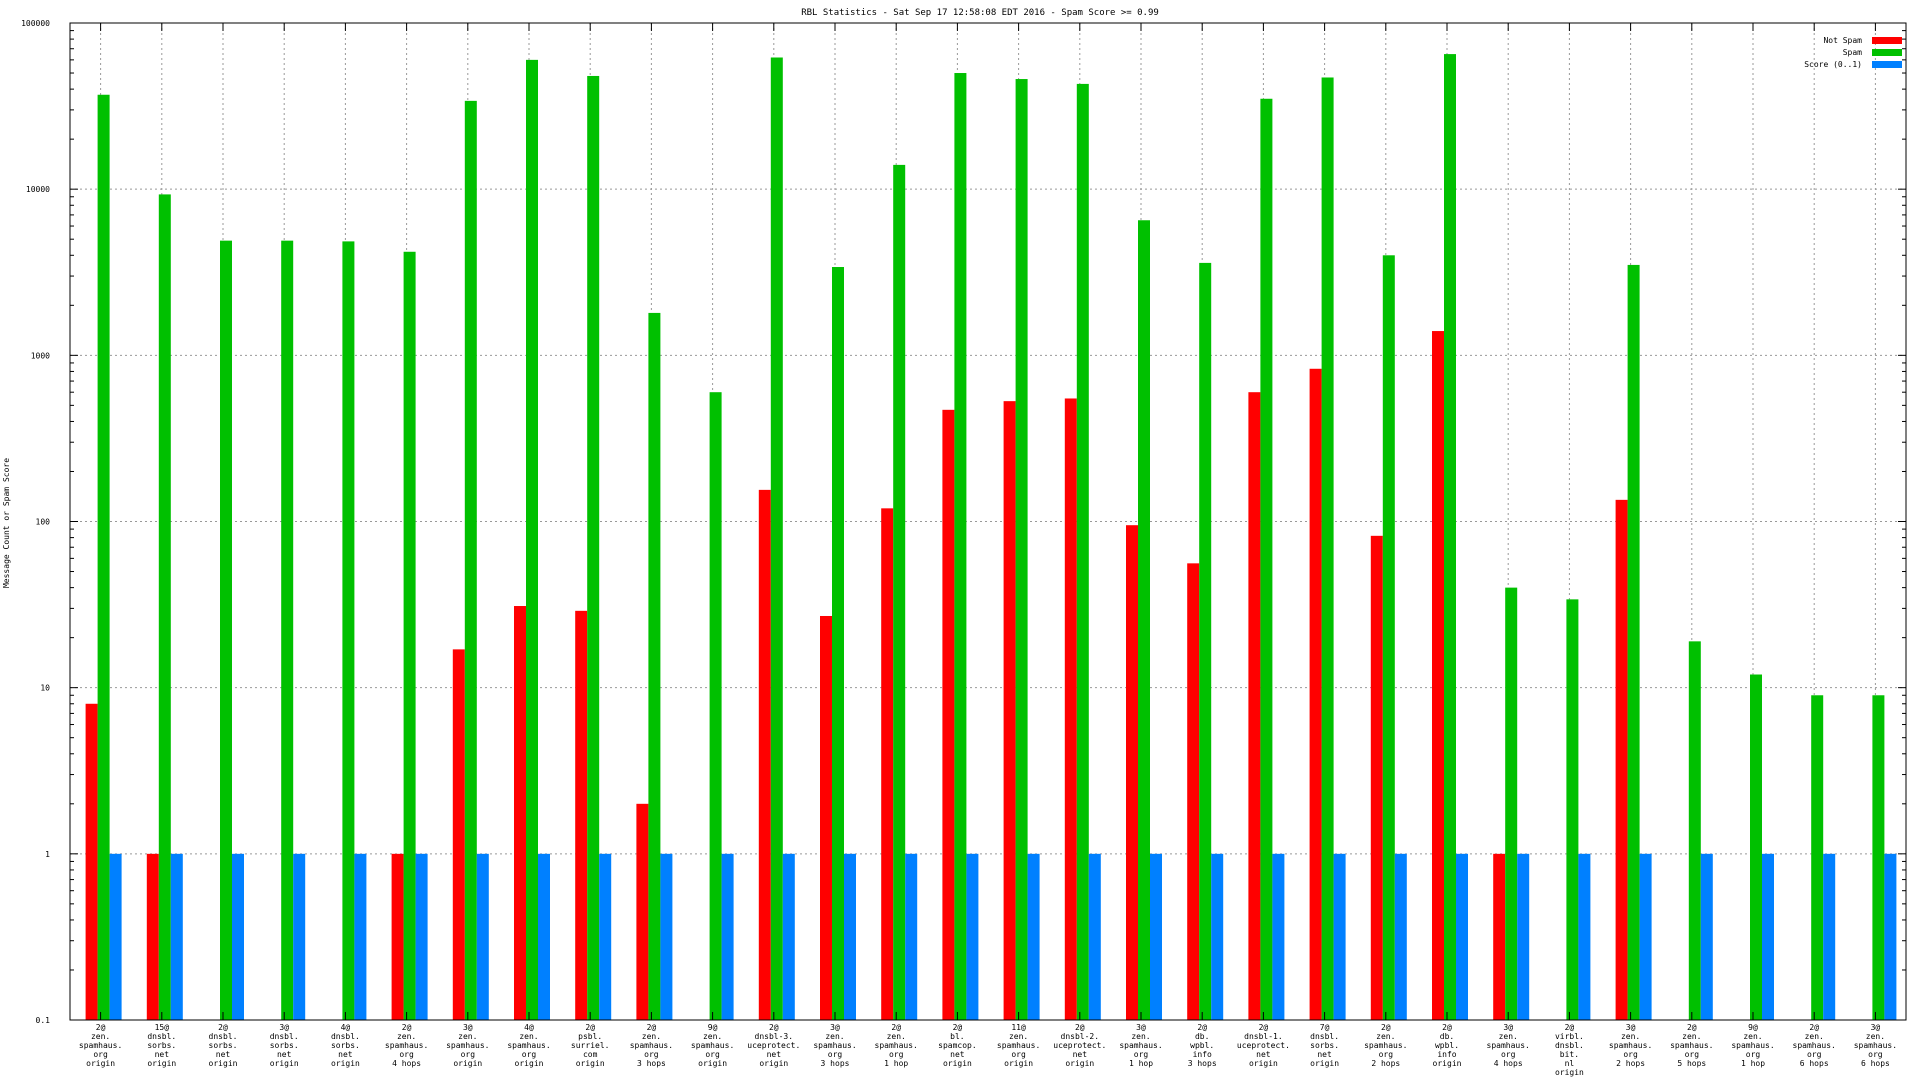  What do you see at coordinates (35, 23) in the screenshot?
I see `y-tick-label: 100000` at bounding box center [35, 23].